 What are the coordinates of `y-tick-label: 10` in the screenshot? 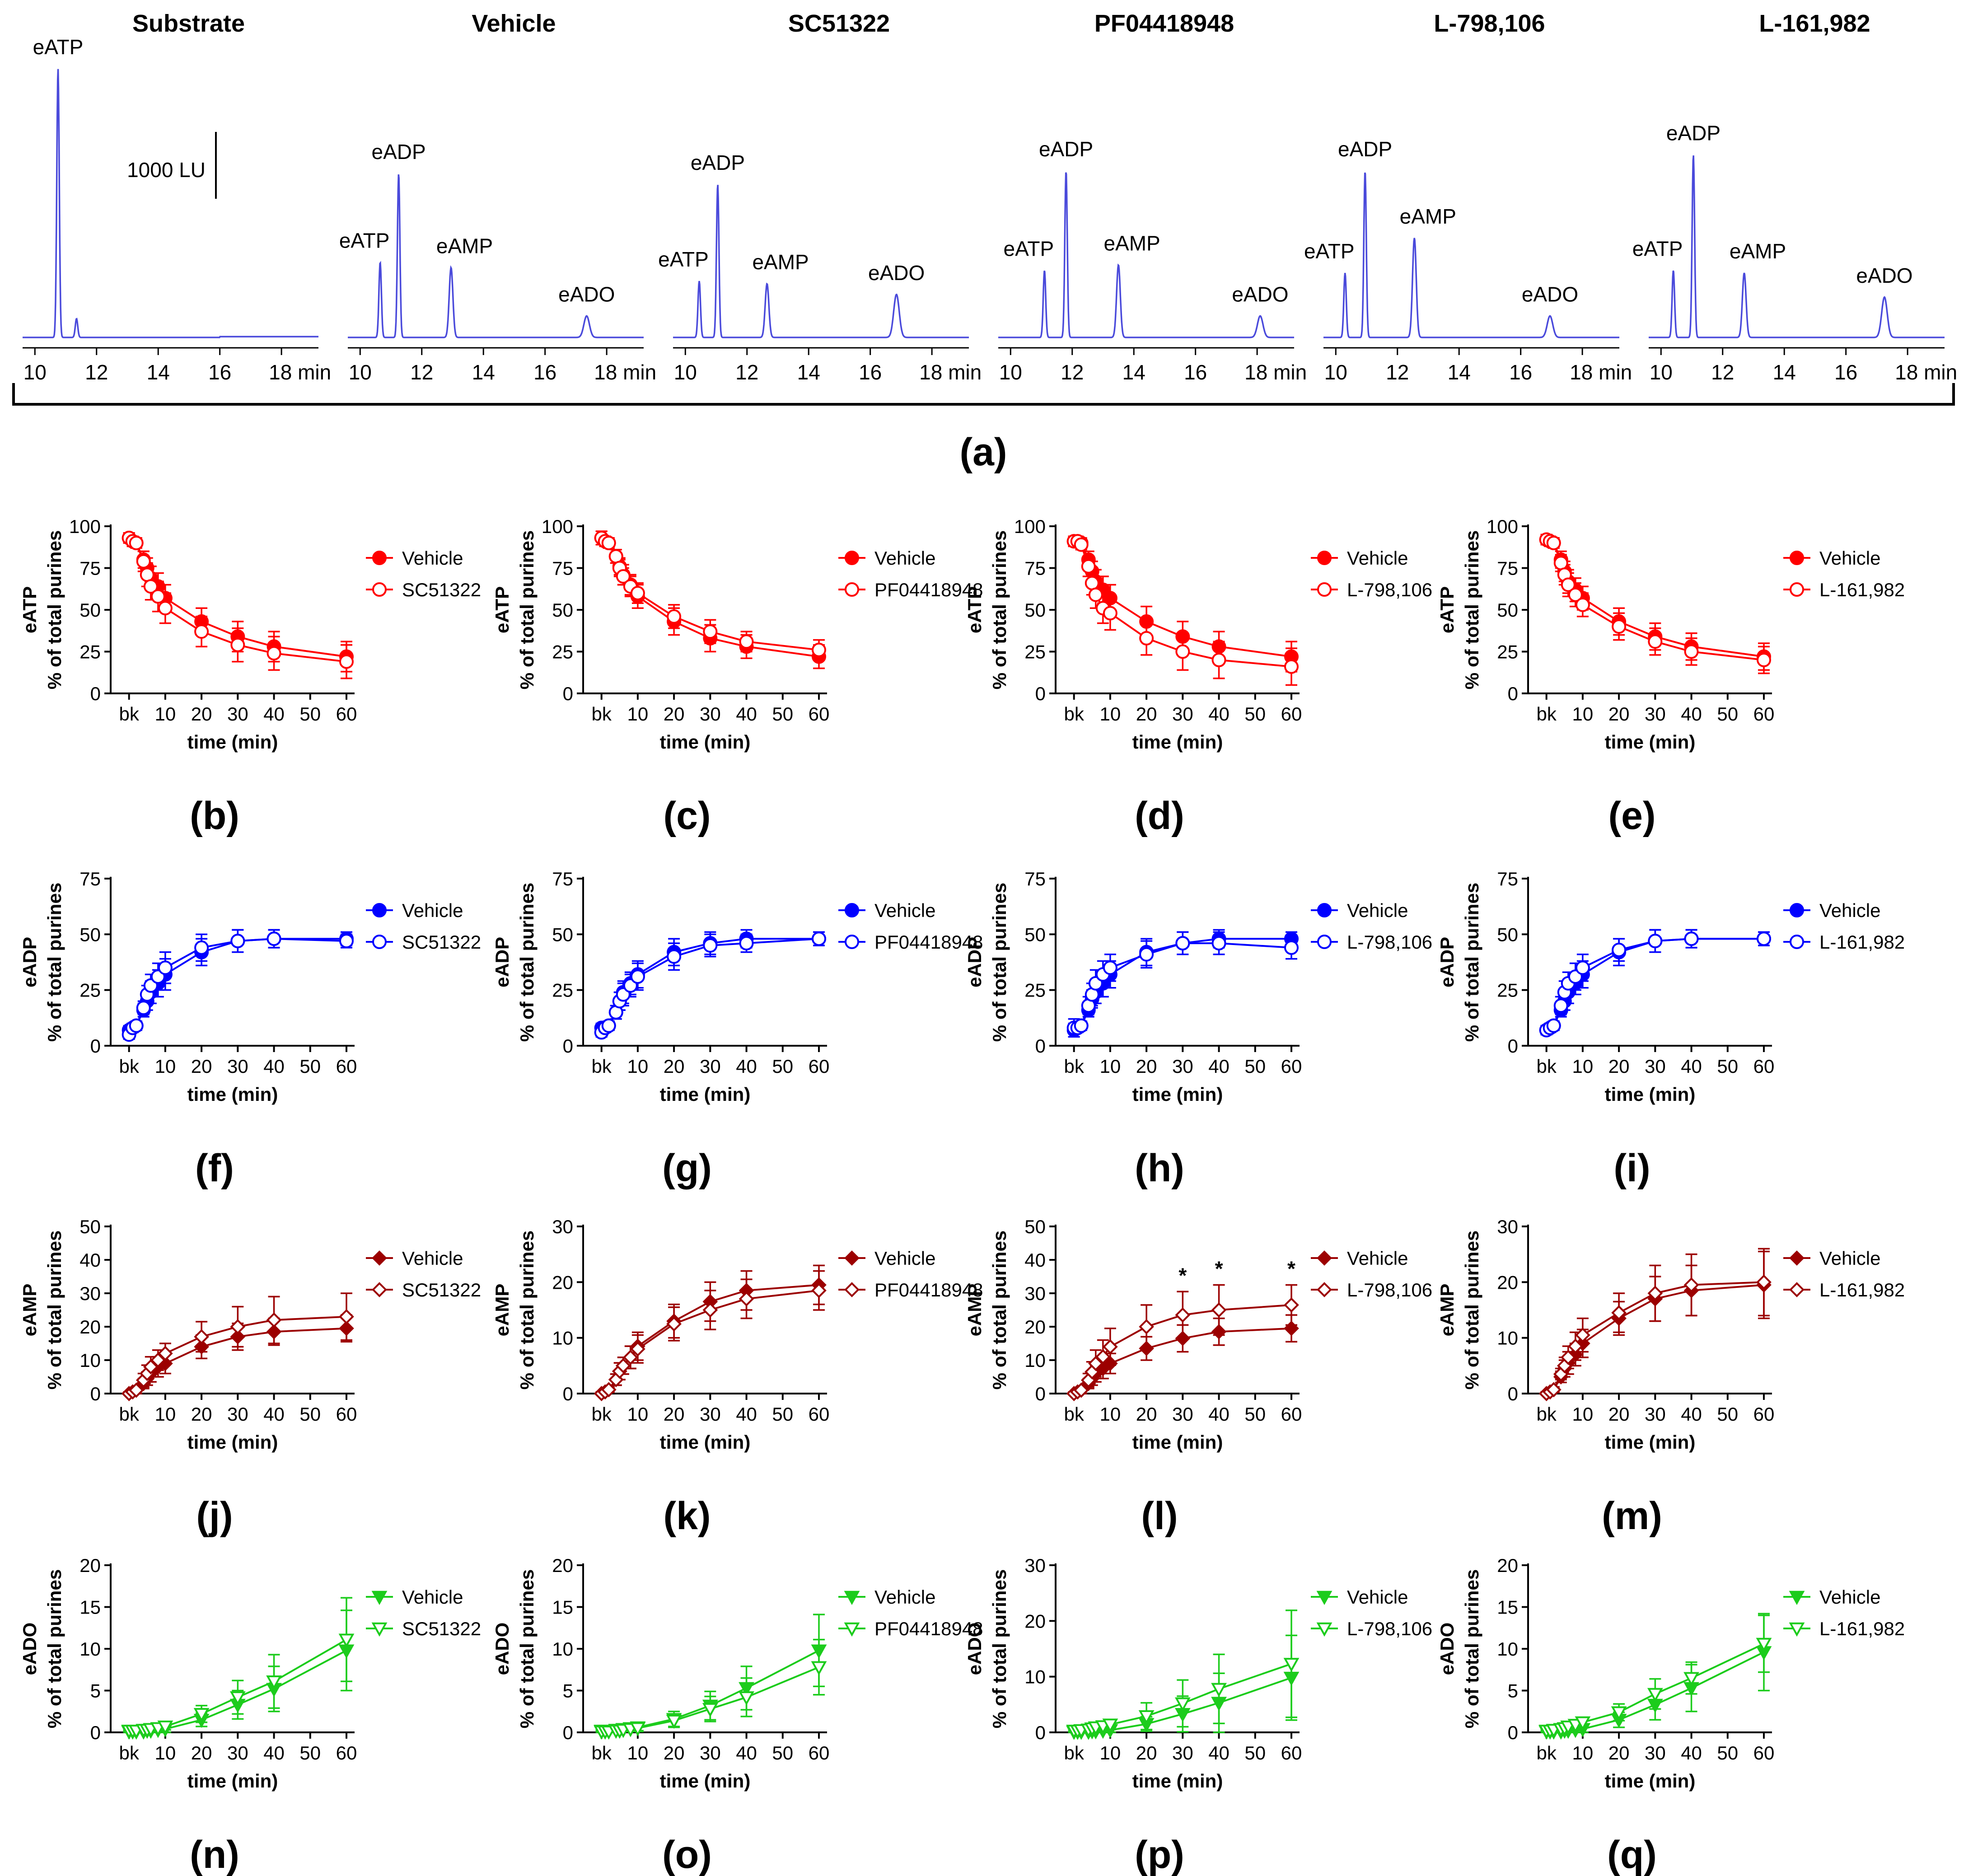 It's located at (562, 1338).